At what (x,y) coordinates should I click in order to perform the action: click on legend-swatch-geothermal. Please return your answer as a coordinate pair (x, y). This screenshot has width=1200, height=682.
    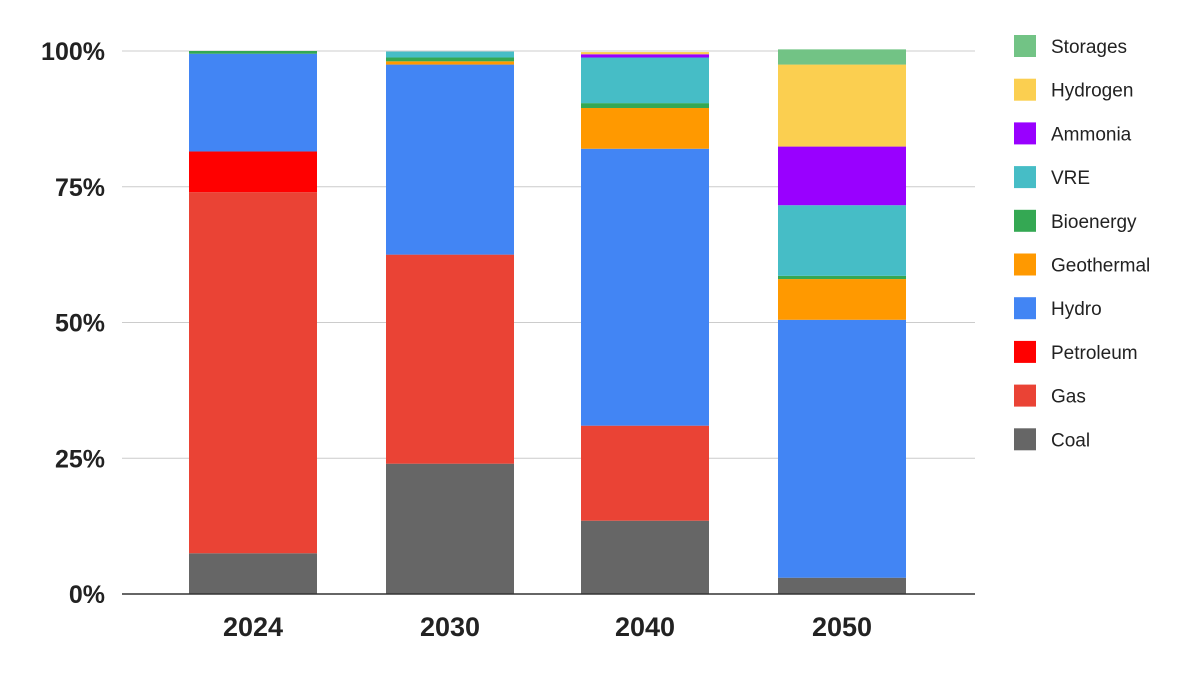
    Looking at the image, I should click on (1025, 264).